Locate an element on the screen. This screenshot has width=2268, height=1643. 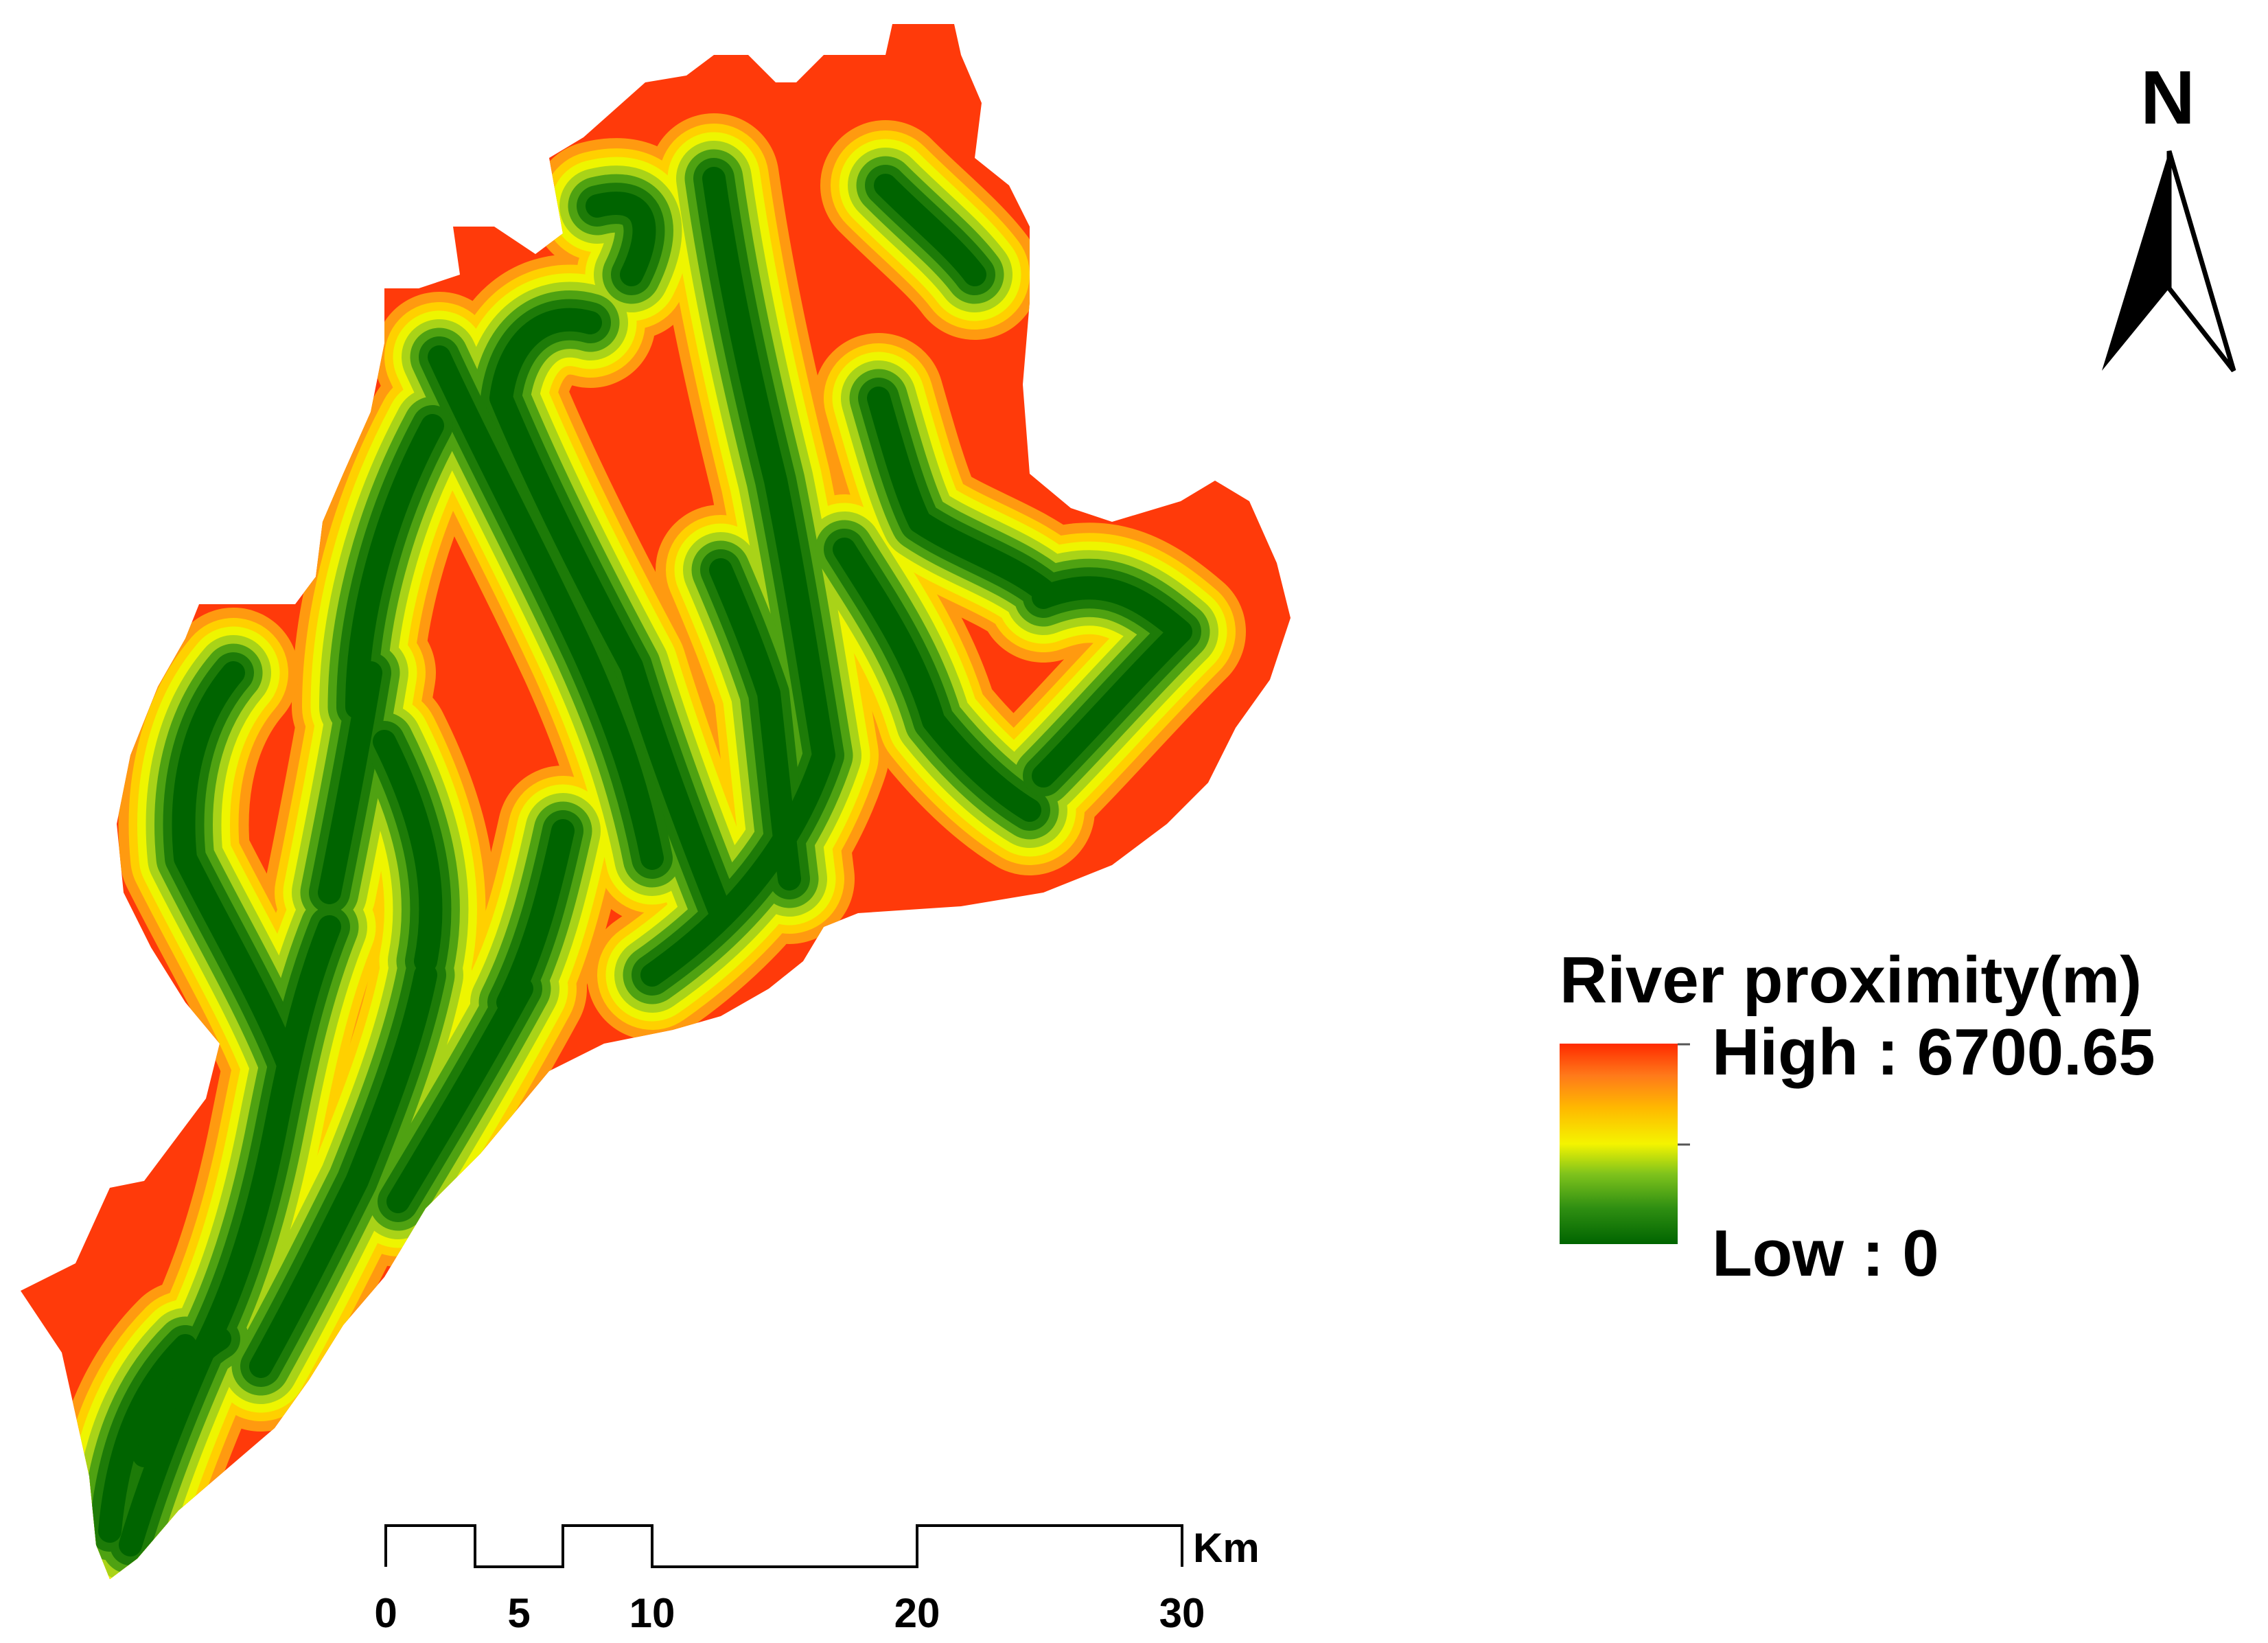
north-arrow: N is located at coordinates (2169, 214).